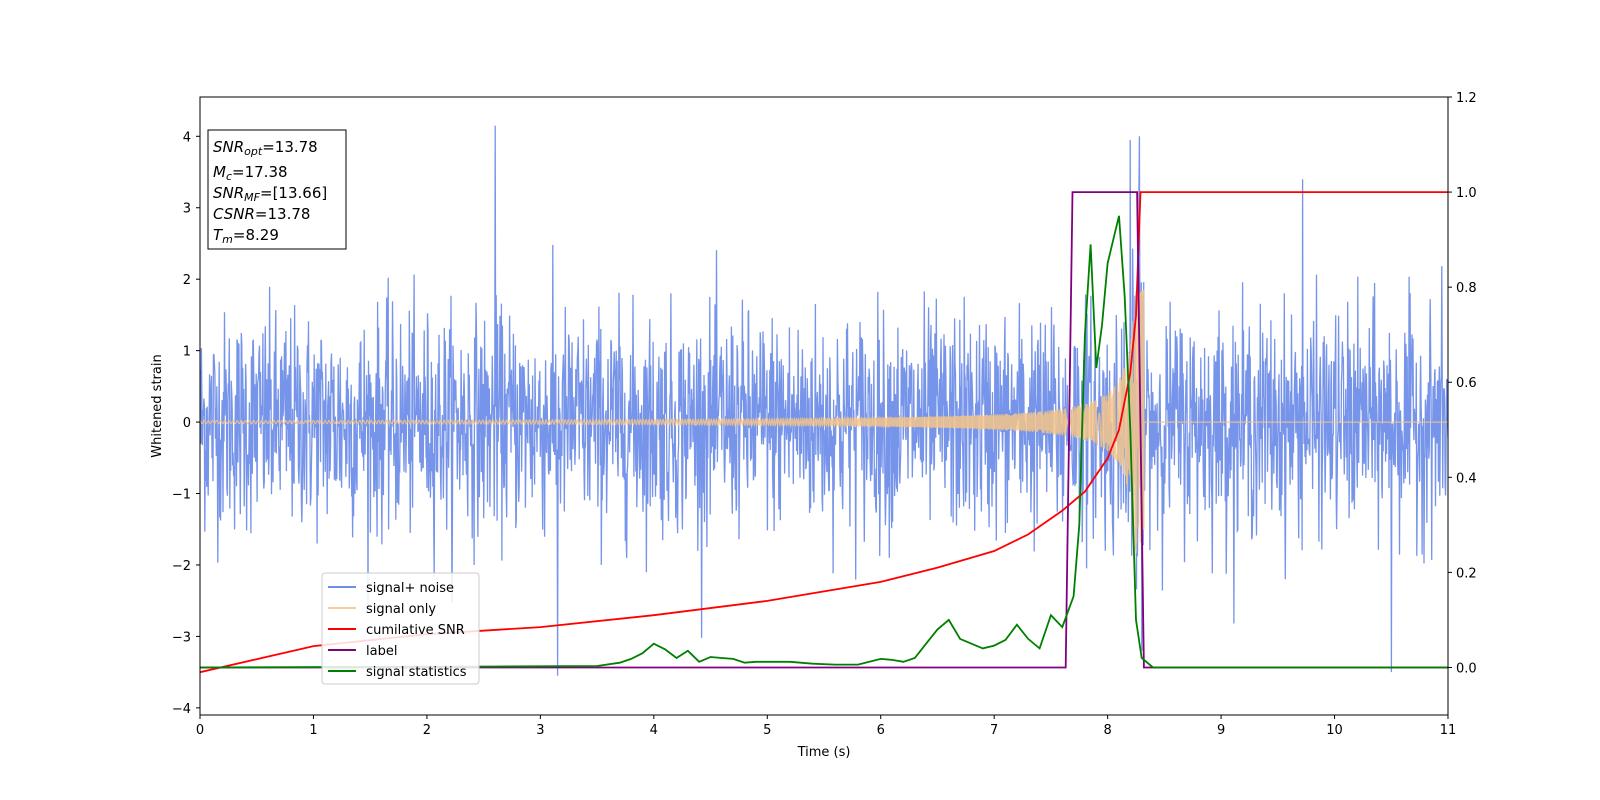 Image resolution: width=1600 pixels, height=800 pixels. I want to click on x-tick-label: 3, so click(540, 730).